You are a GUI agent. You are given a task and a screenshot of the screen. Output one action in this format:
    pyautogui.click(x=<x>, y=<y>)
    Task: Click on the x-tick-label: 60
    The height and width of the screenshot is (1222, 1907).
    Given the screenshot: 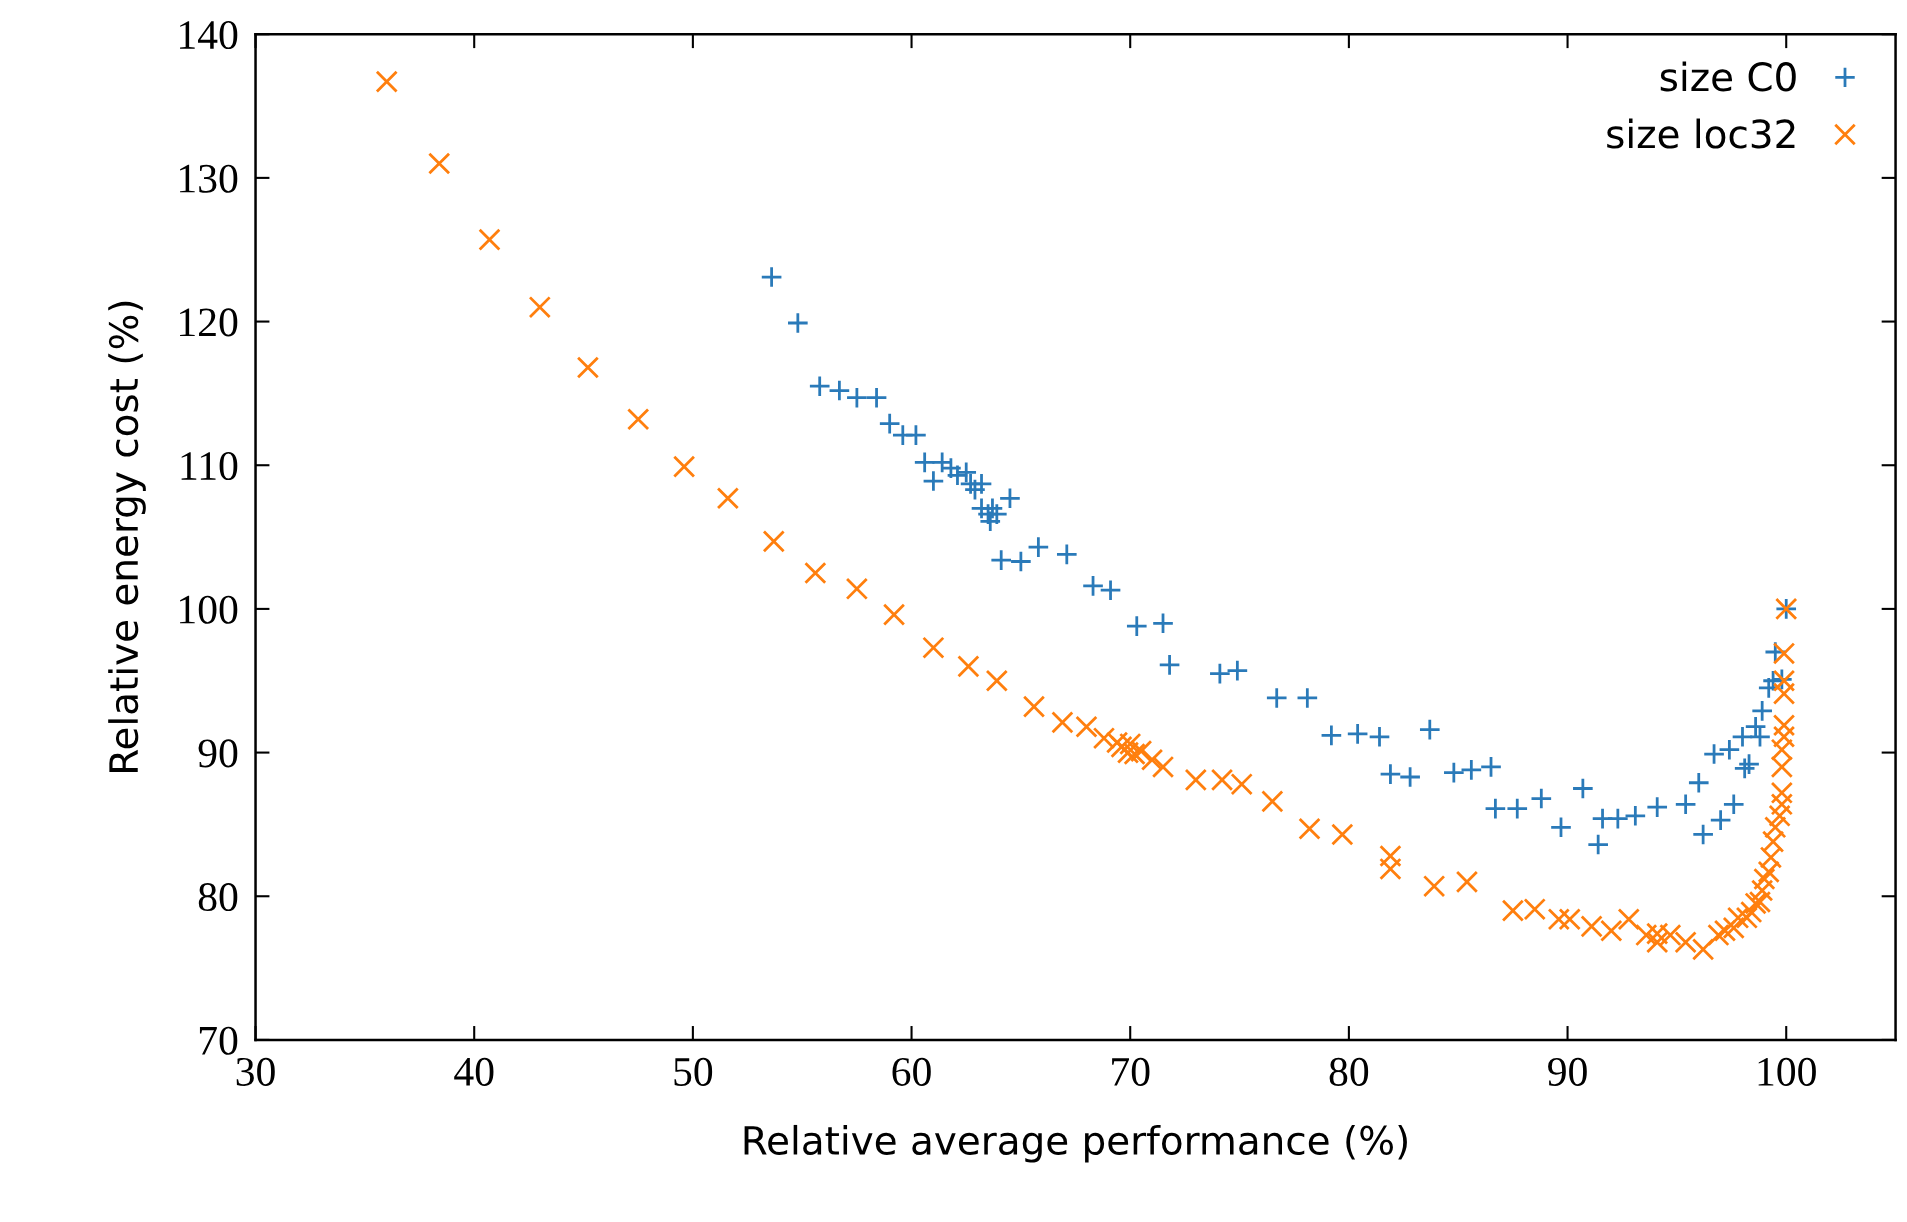 What is the action you would take?
    pyautogui.click(x=911, y=1071)
    